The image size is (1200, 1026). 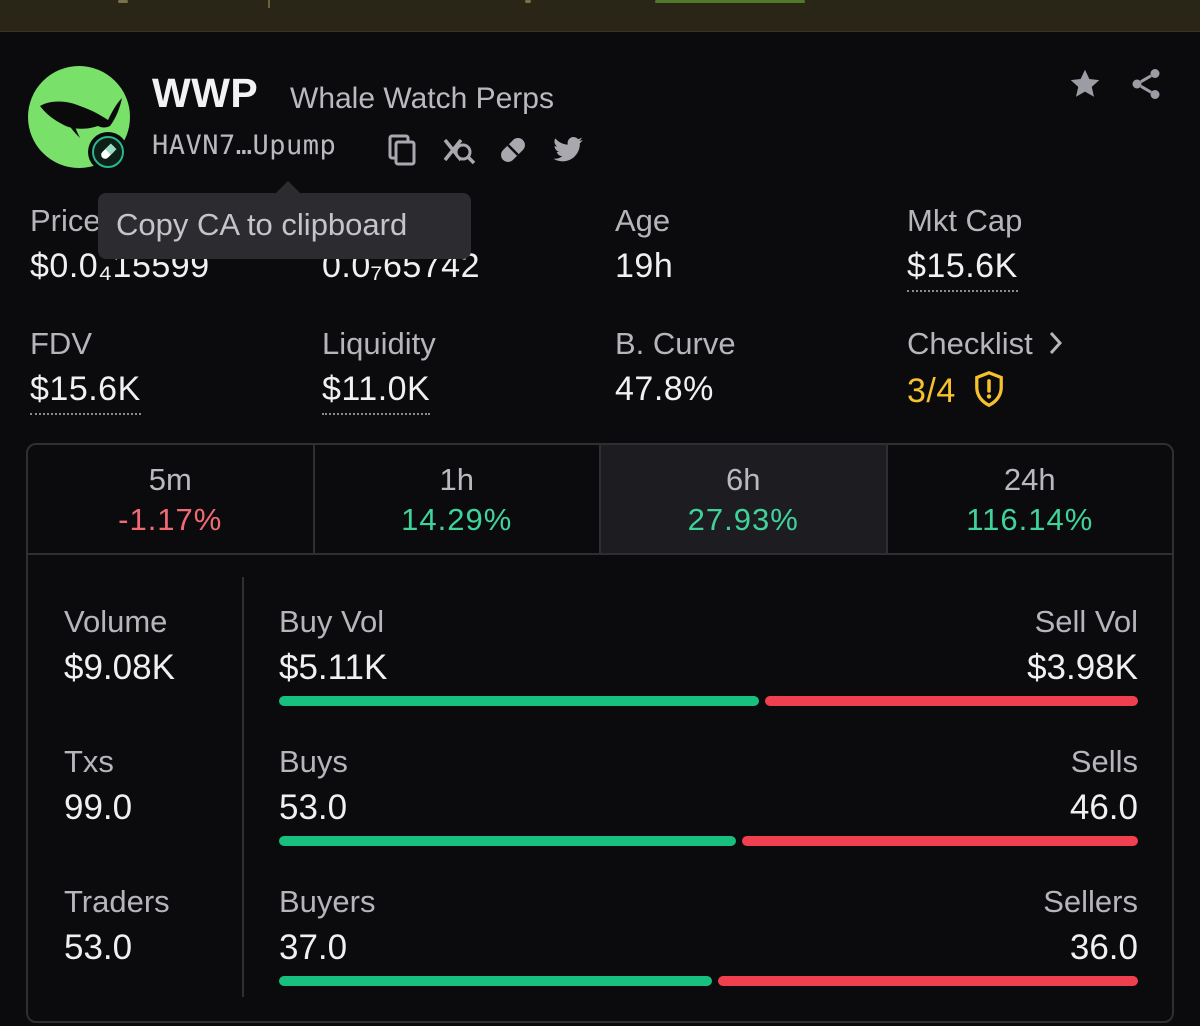 What do you see at coordinates (644, 266) in the screenshot?
I see `age-value: 19h` at bounding box center [644, 266].